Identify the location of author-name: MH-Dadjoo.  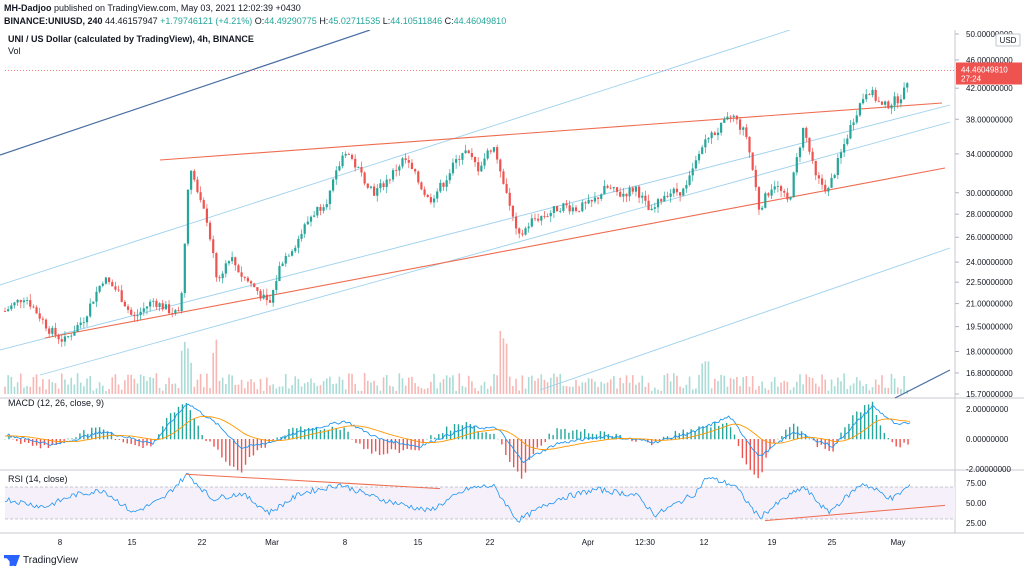
(28, 8).